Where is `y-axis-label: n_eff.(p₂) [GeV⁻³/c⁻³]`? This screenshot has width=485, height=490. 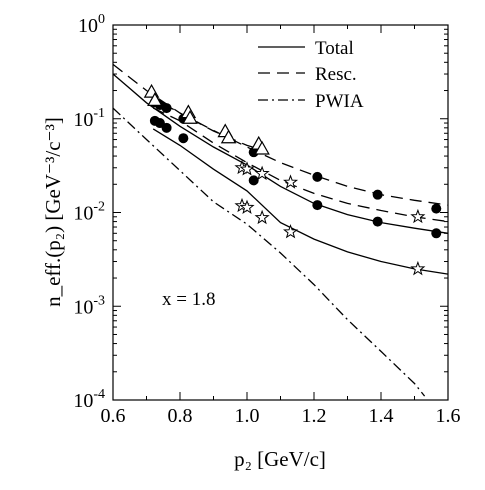 y-axis-label: n_eff.(p₂) [GeV⁻³/c⁻³] is located at coordinates (53, 212).